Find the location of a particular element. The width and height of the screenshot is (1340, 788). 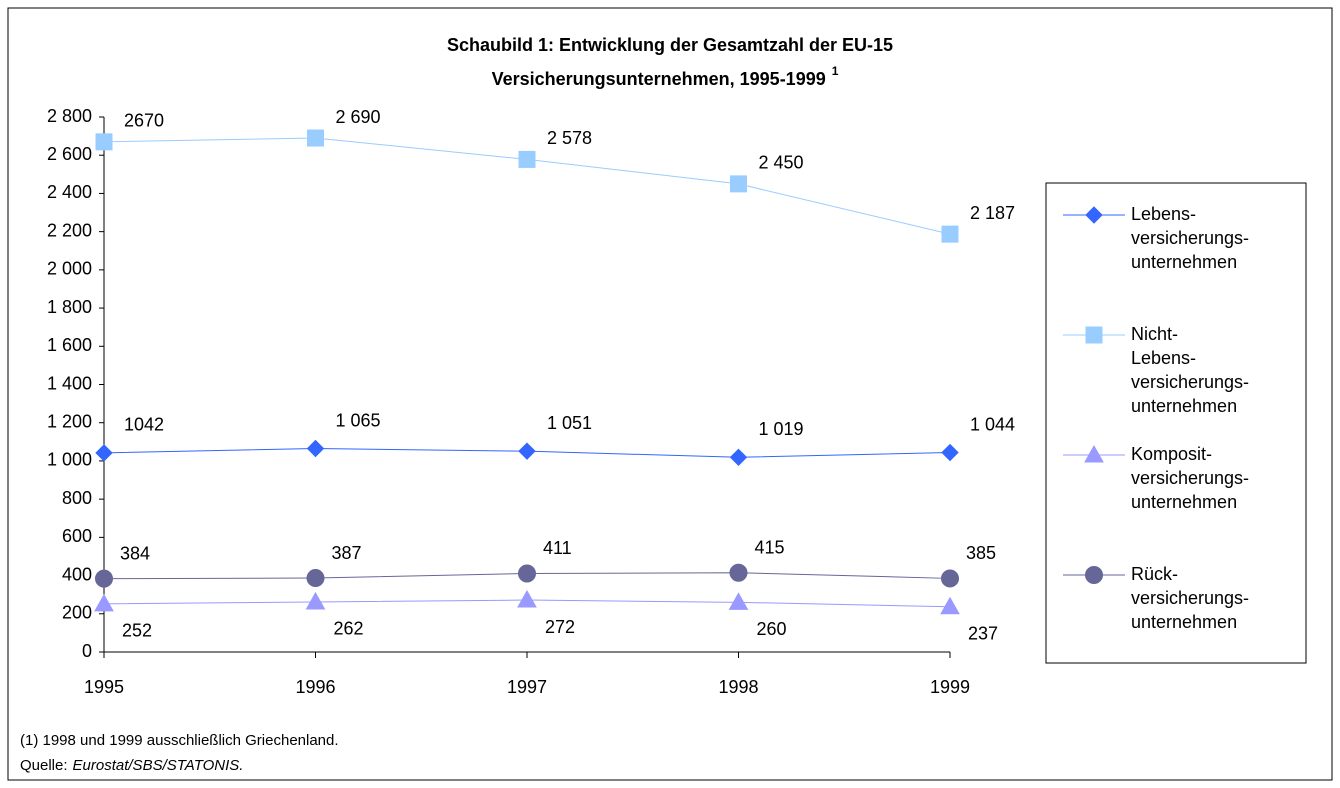

source-text: Eurostat/SBS/STATONIS. is located at coordinates (158, 765).